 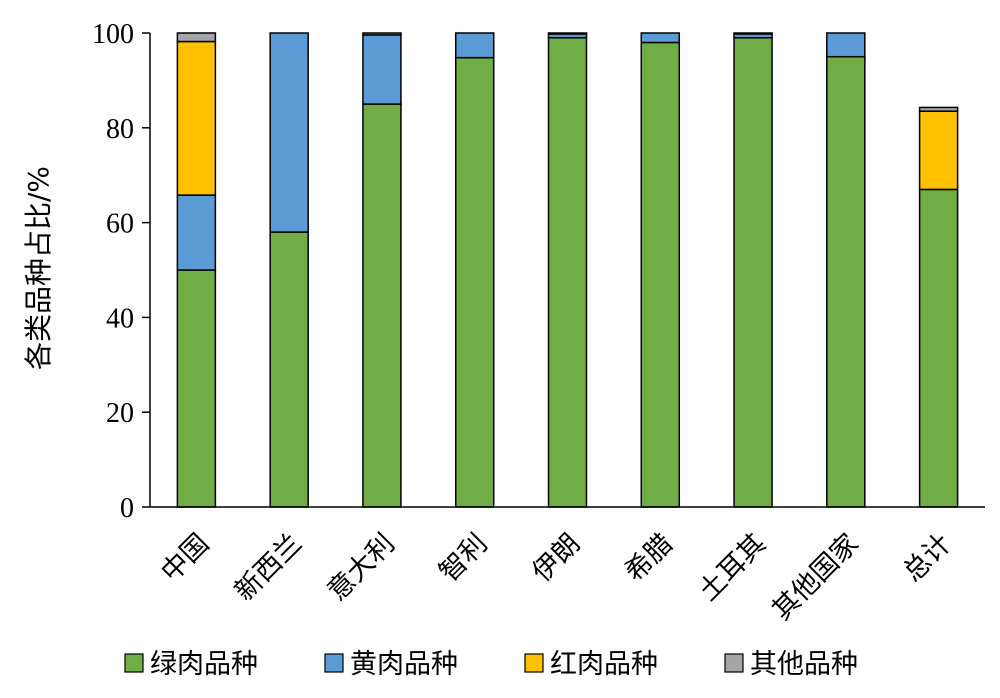 I want to click on legend-label: 绿肉品种, so click(x=204, y=664).